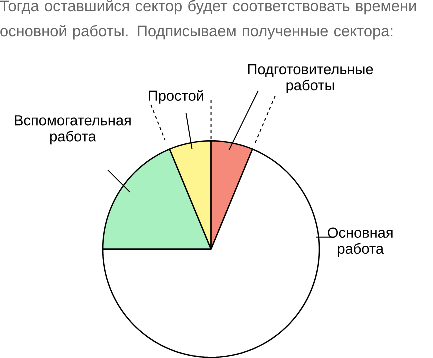  Describe the element at coordinates (360, 242) in the screenshot. I see `slice-label: Основная работа` at that location.